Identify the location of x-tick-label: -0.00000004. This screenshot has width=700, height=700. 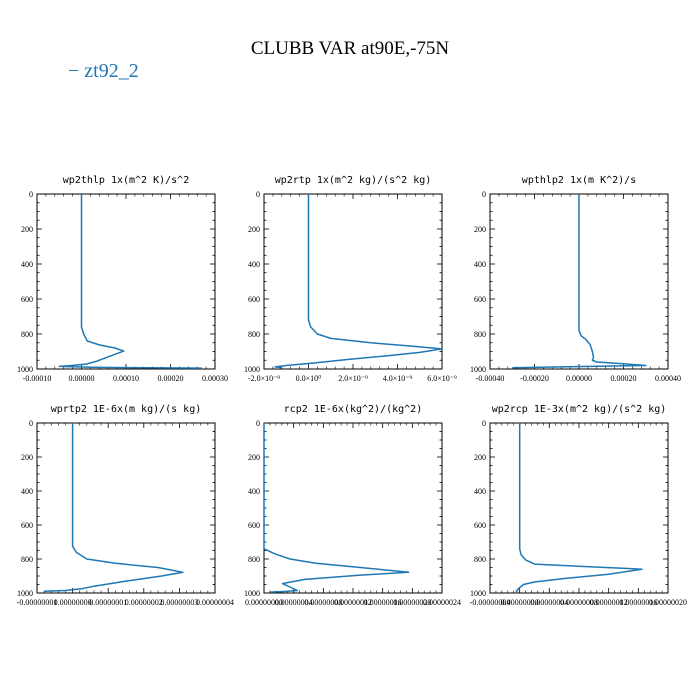
(490, 602).